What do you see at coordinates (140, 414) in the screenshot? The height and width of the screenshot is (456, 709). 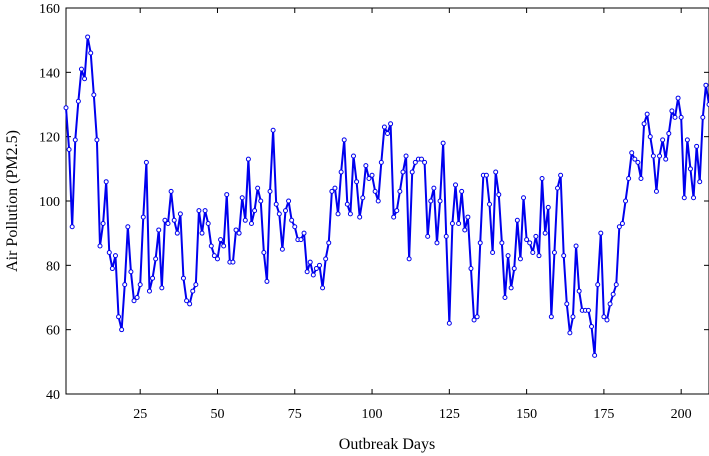 I see `x-tick-label: 25` at bounding box center [140, 414].